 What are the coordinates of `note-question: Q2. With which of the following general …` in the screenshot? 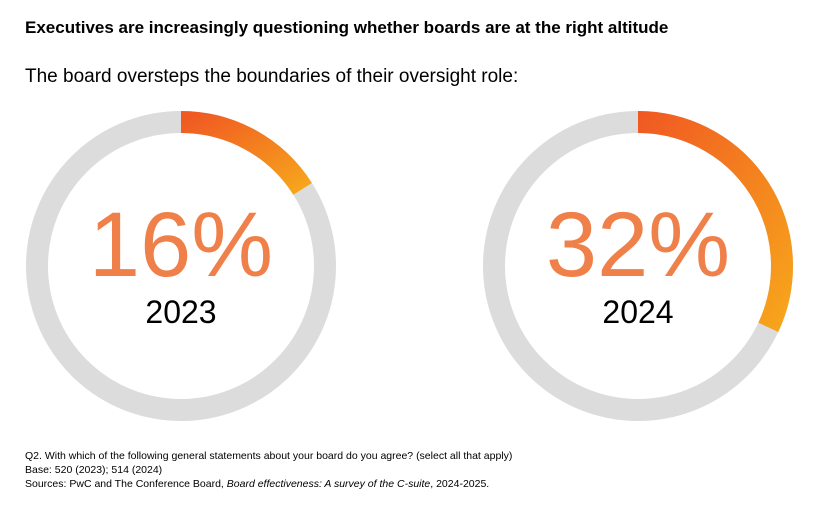 It's located at (268, 456).